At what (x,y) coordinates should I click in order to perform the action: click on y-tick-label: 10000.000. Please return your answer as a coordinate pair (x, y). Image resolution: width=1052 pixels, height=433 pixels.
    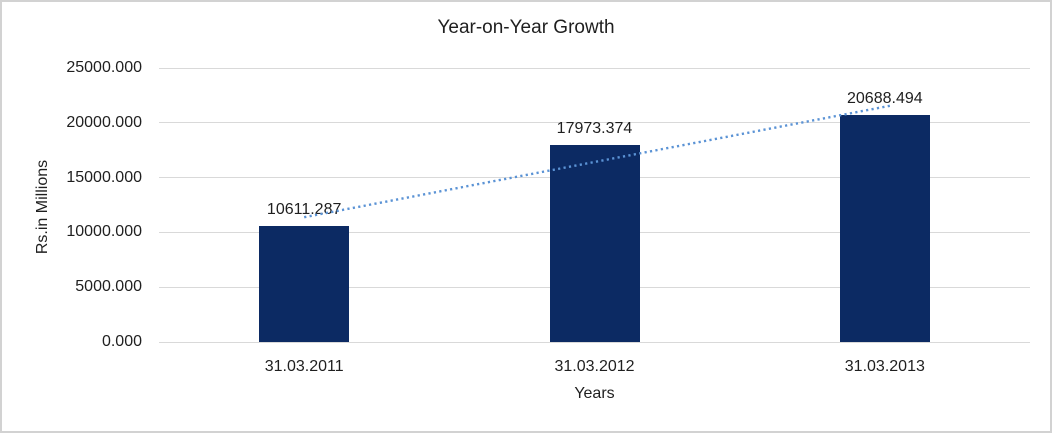
    Looking at the image, I should click on (104, 232).